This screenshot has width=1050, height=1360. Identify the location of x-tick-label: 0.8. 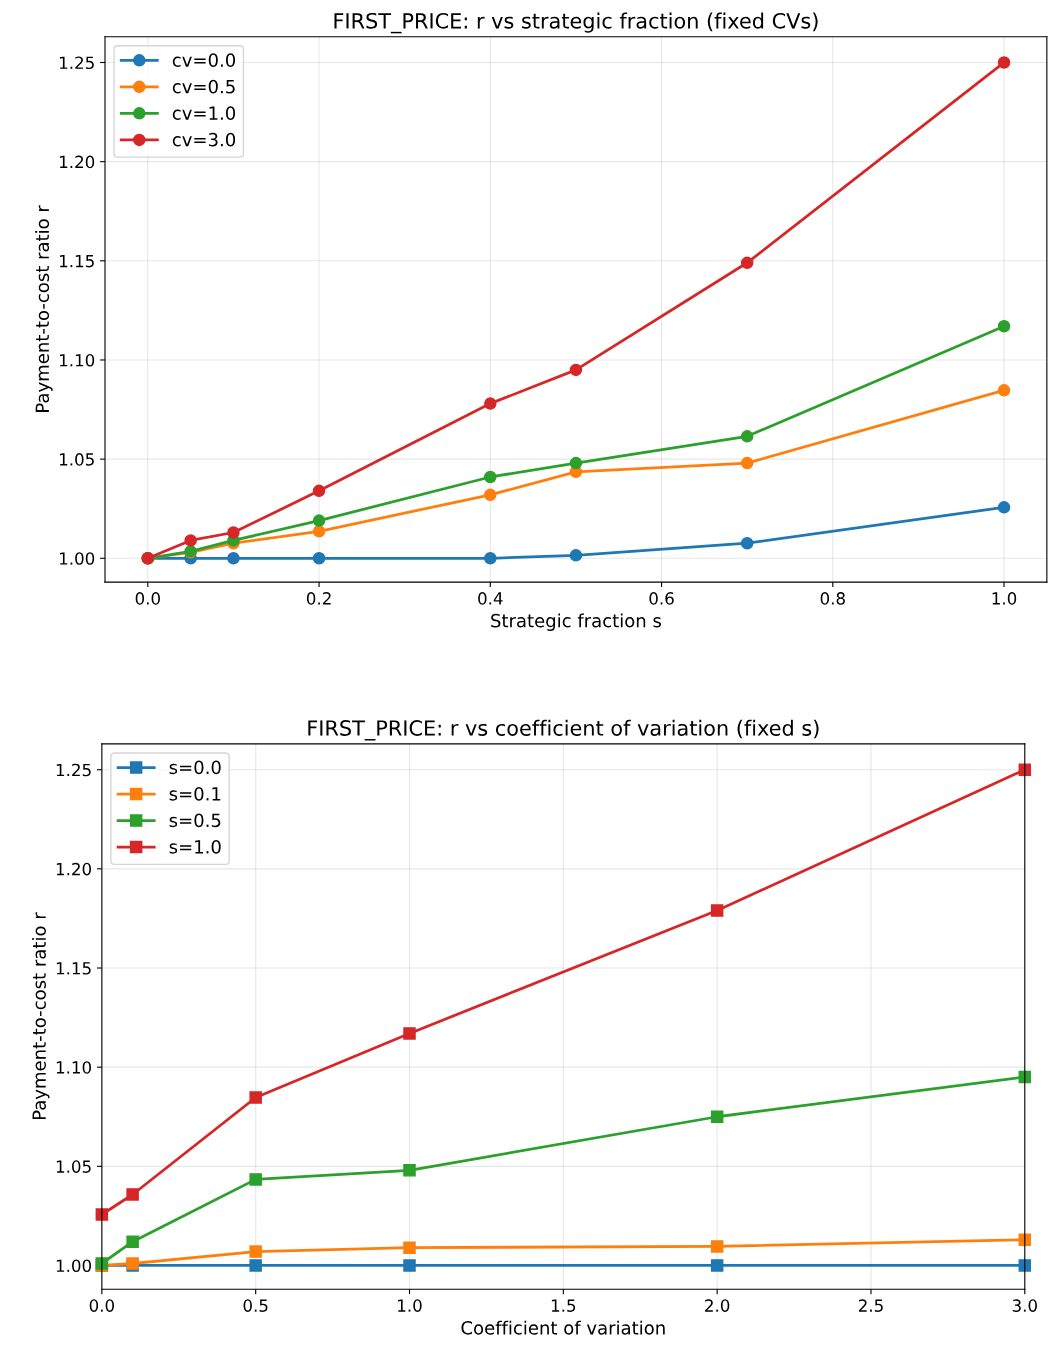
(832, 598).